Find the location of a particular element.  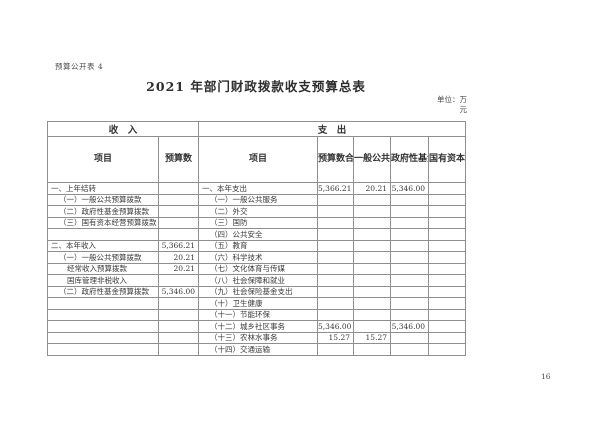

expense-general-budget-cell: 15.27 is located at coordinates (372, 337).